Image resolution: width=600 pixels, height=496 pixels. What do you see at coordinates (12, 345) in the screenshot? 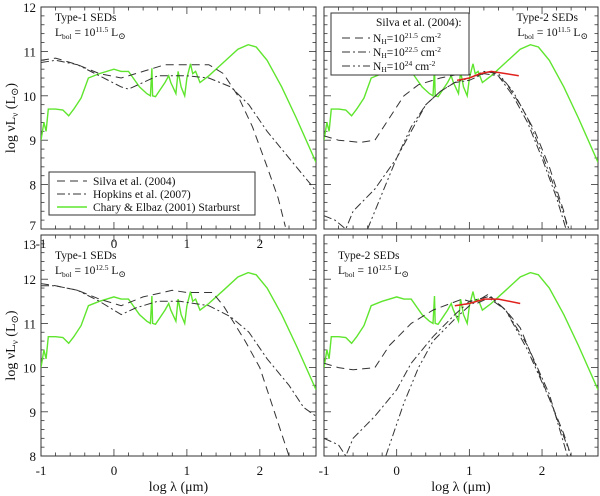
I see `y-axis-label: log νLν (L⊙)` at bounding box center [12, 345].